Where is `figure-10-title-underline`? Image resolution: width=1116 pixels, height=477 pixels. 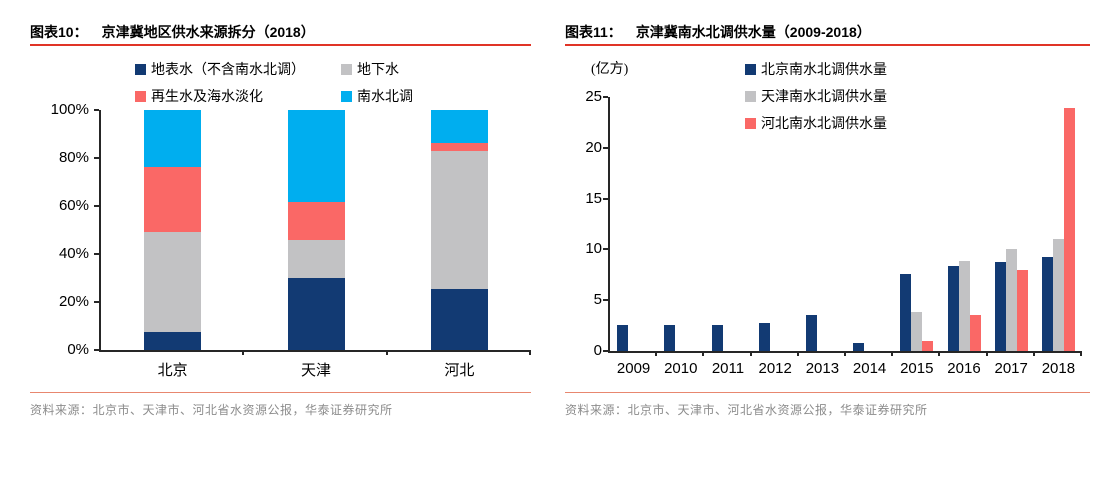
figure-10-title-underline is located at coordinates (280, 45).